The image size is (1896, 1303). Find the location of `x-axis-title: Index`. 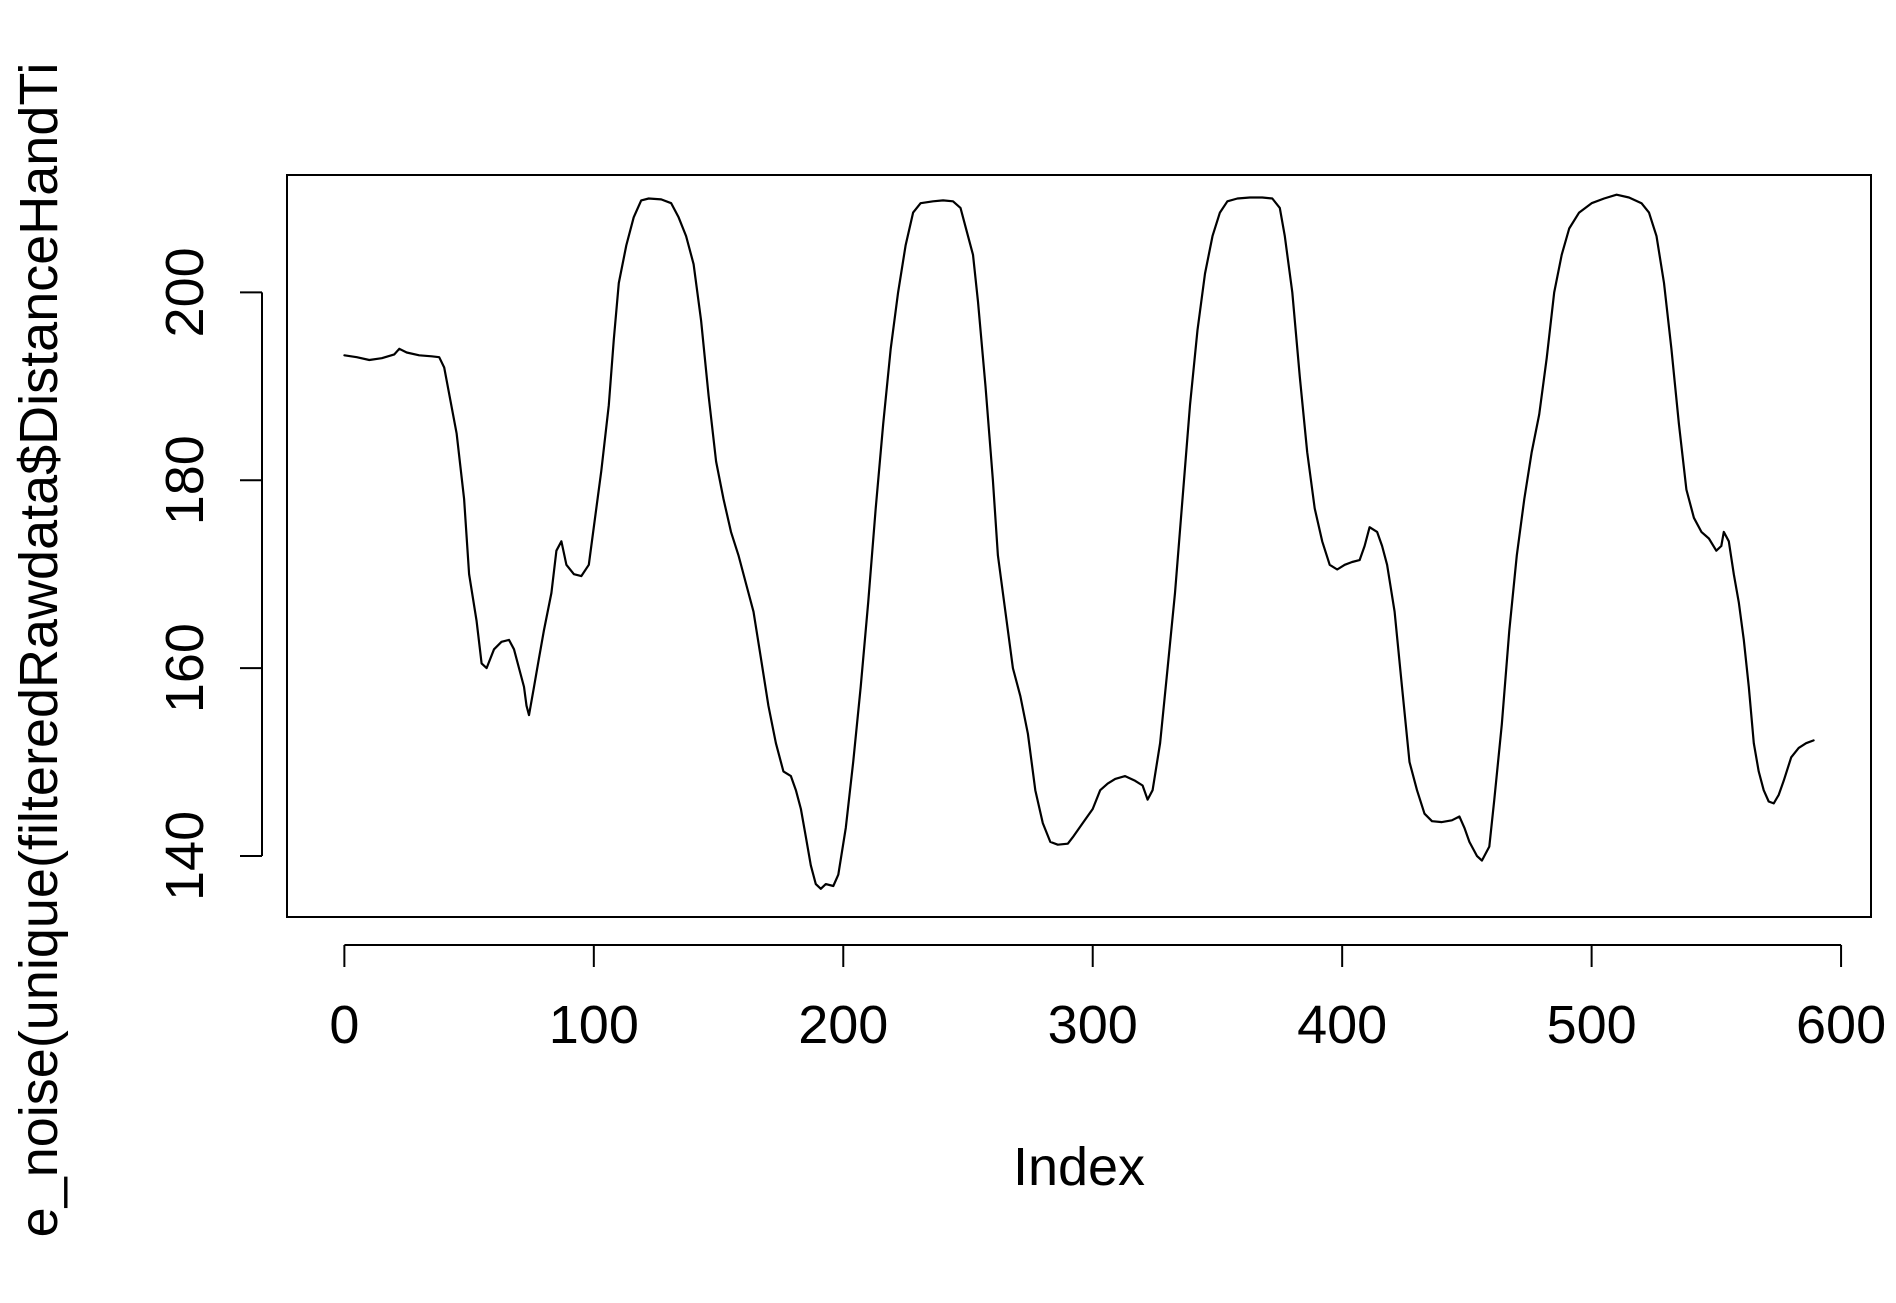

x-axis-title: Index is located at coordinates (1079, 1167).